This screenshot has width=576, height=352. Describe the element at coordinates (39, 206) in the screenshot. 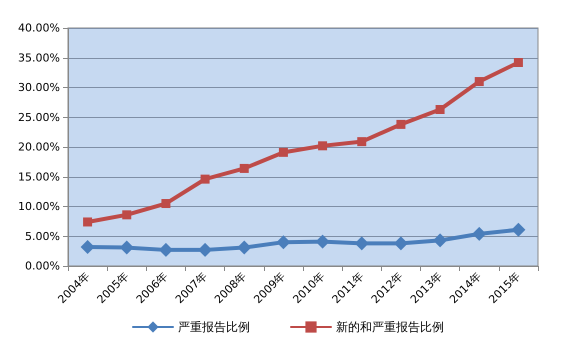

I see `y-tick-label: 10.00%` at that location.